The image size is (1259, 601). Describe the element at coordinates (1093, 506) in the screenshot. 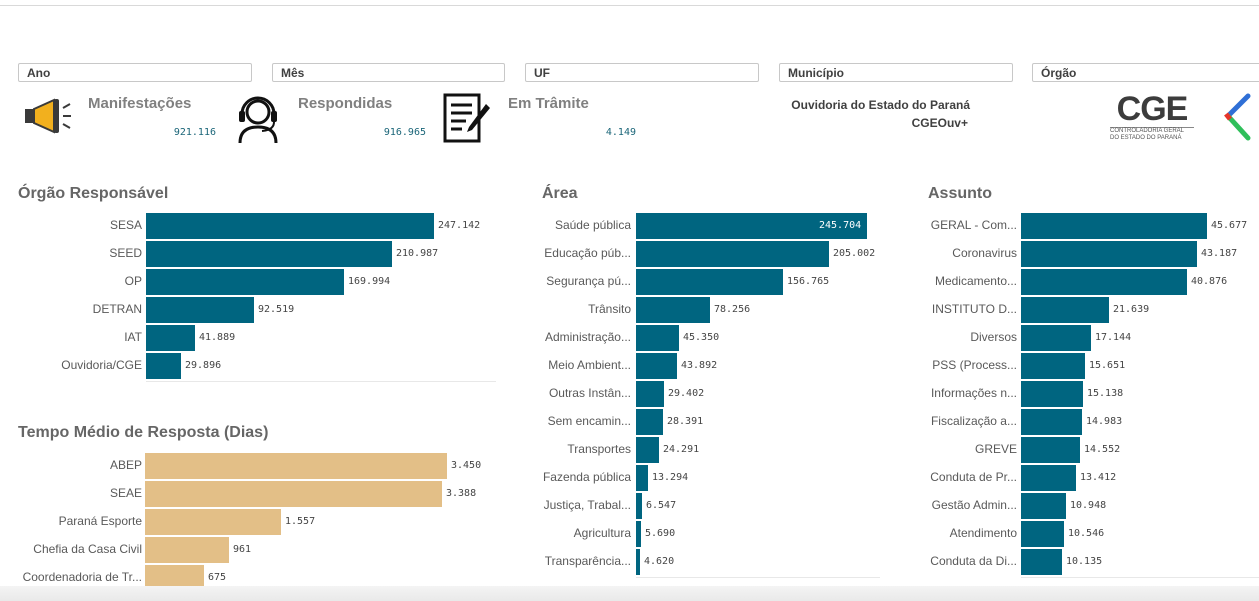

I see `assunto-bar-row: Gestão Admin... 10.948` at that location.